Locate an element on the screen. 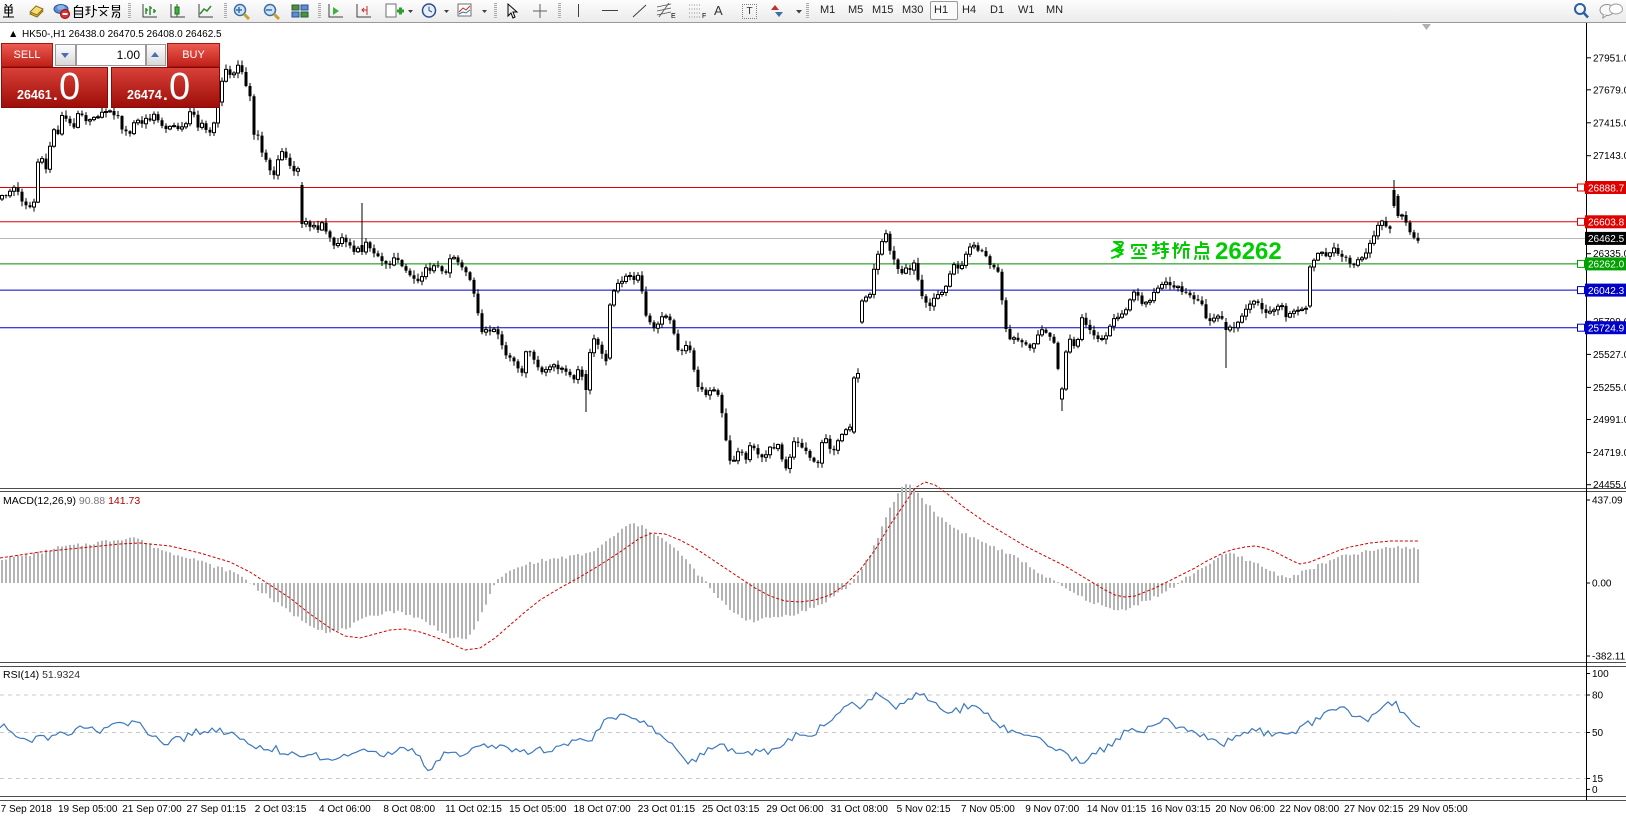 The height and width of the screenshot is (821, 1626). svg-text: 27415.0 is located at coordinates (1609, 123).